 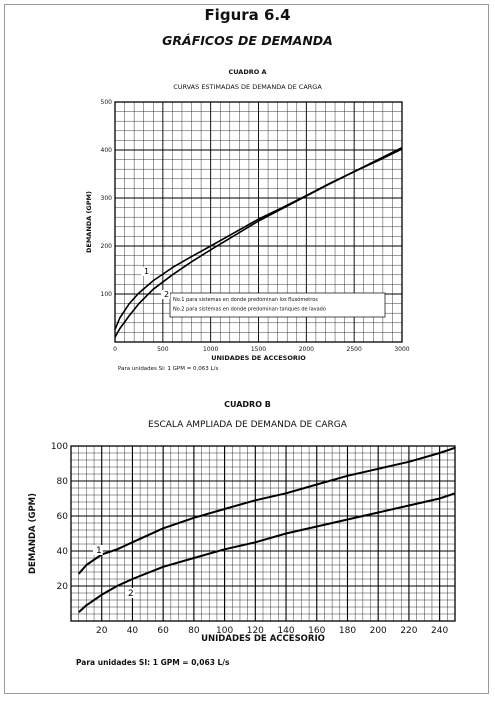 What do you see at coordinates (401, 349) in the screenshot?
I see `x-tick-label: 3000` at bounding box center [401, 349].